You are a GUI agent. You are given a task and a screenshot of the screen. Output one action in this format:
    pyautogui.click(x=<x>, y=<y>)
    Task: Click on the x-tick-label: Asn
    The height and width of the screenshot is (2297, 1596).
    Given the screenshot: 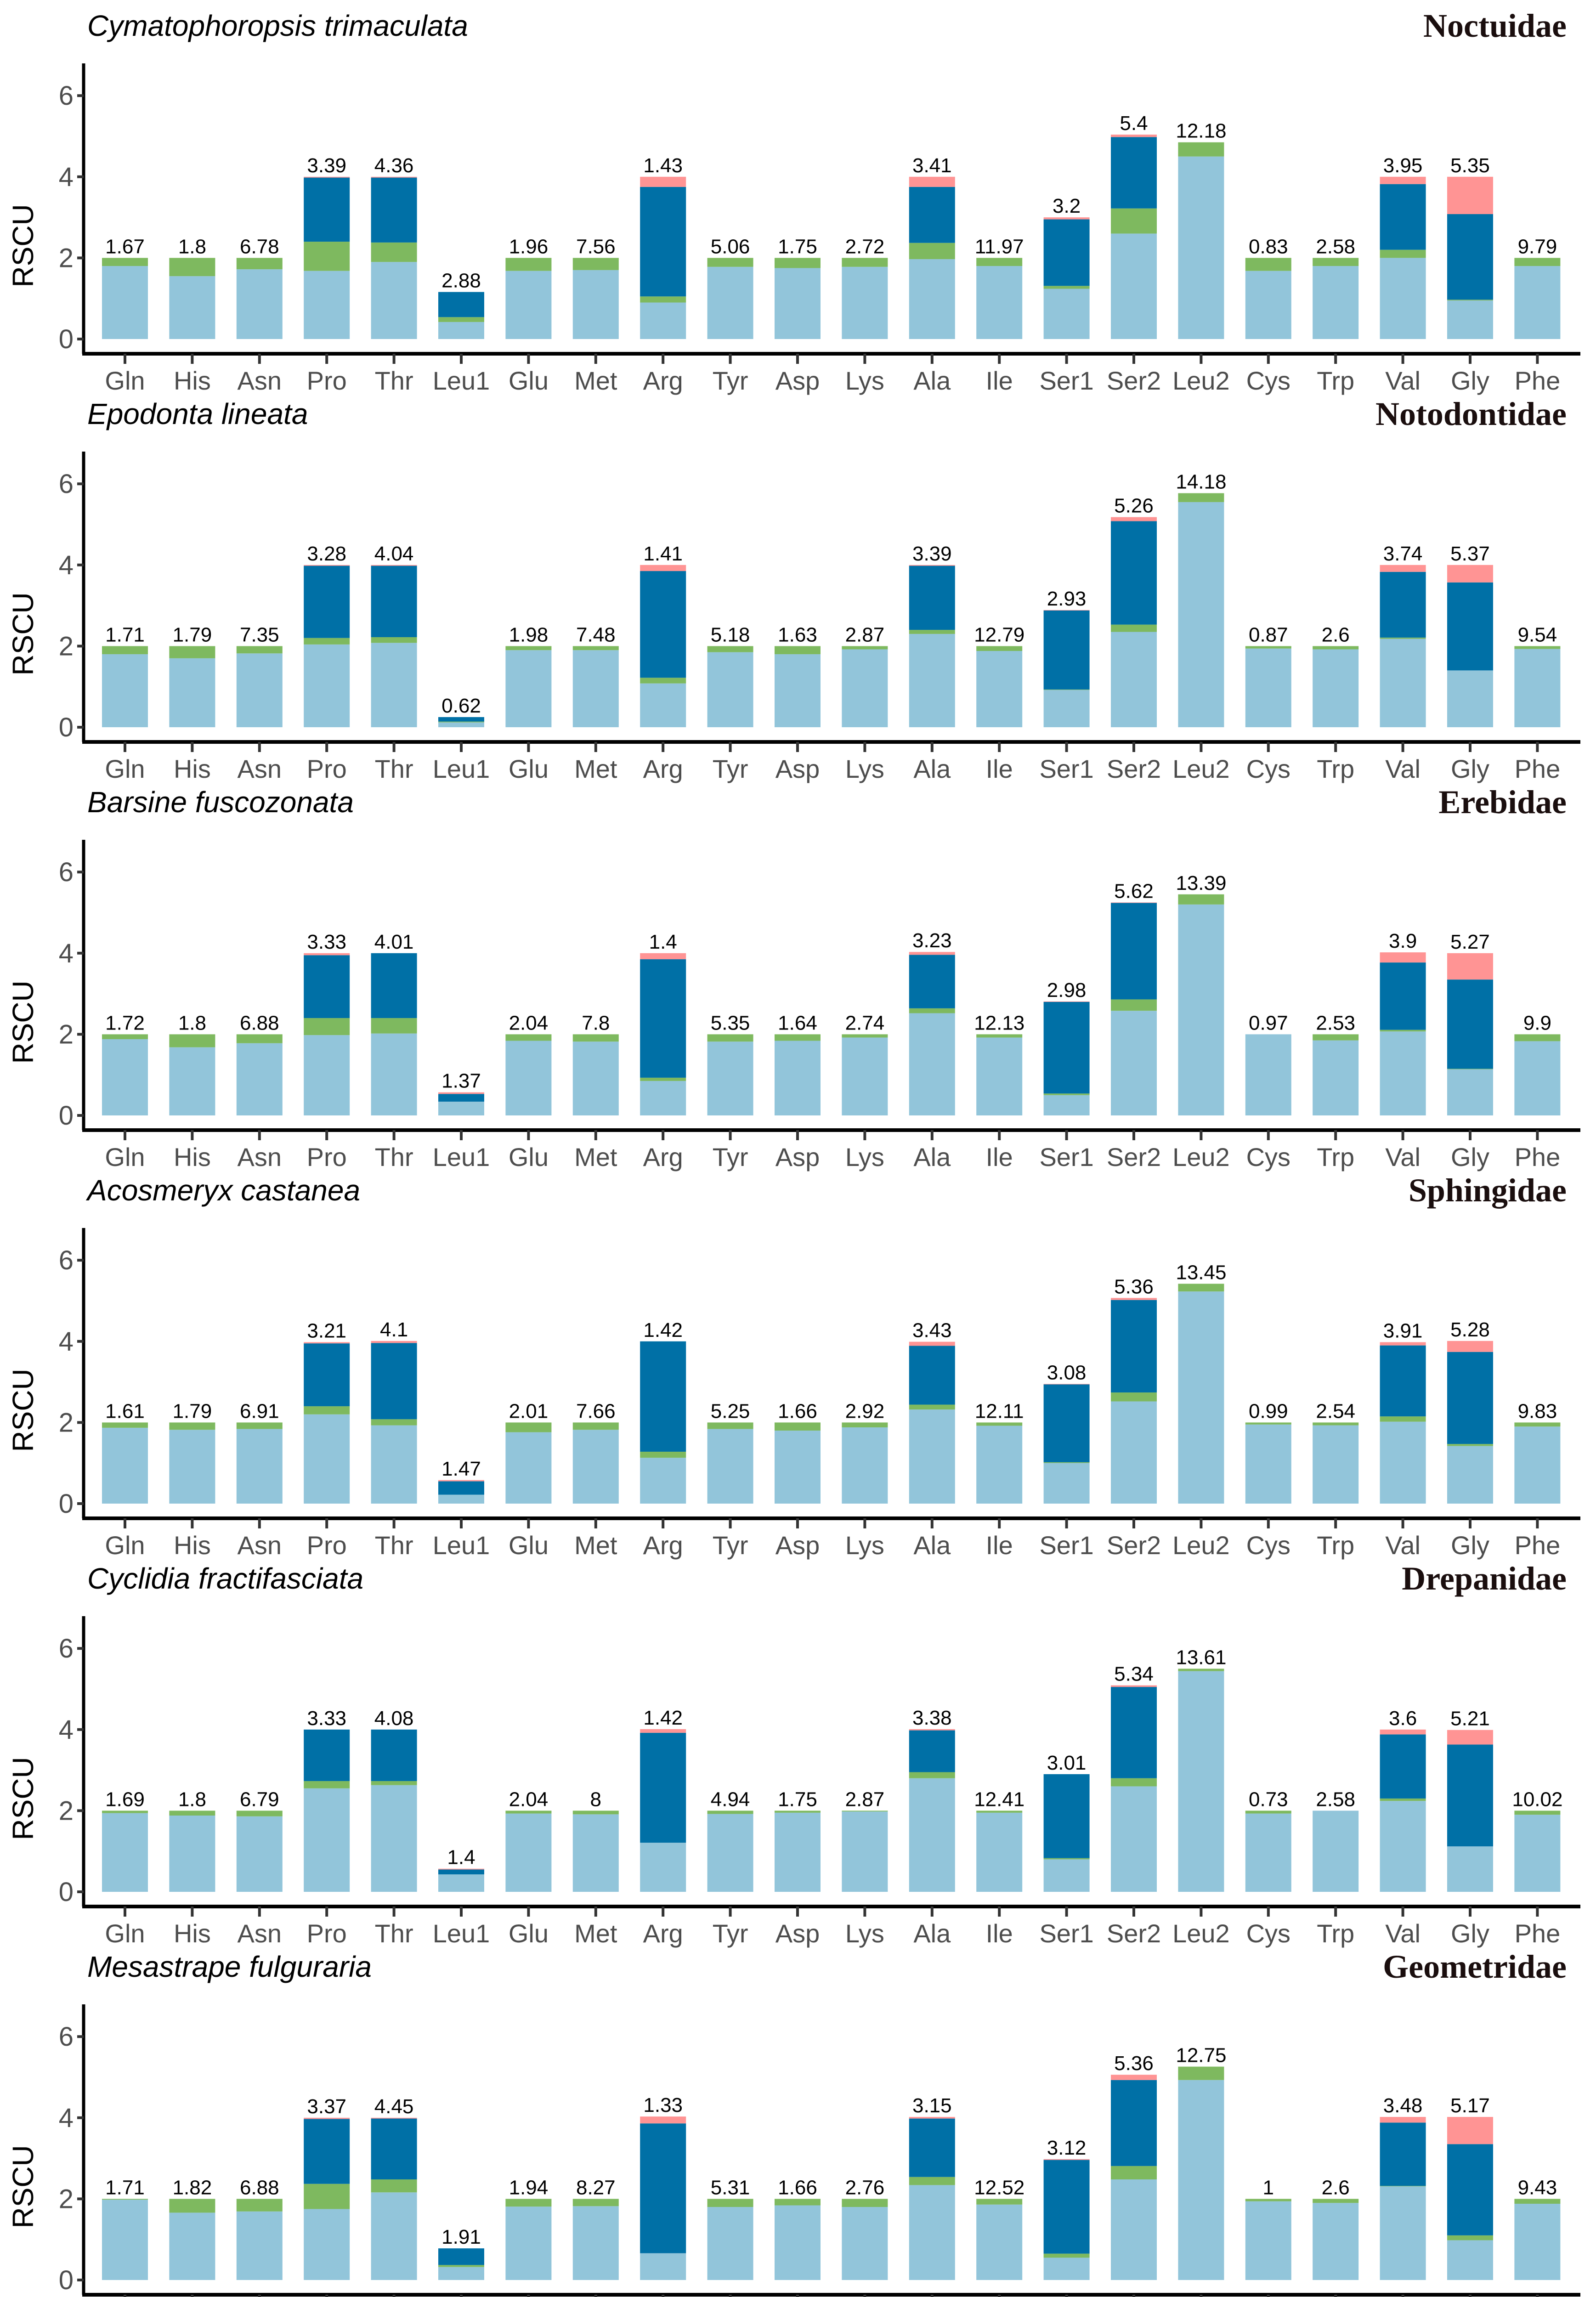 What is the action you would take?
    pyautogui.click(x=260, y=768)
    